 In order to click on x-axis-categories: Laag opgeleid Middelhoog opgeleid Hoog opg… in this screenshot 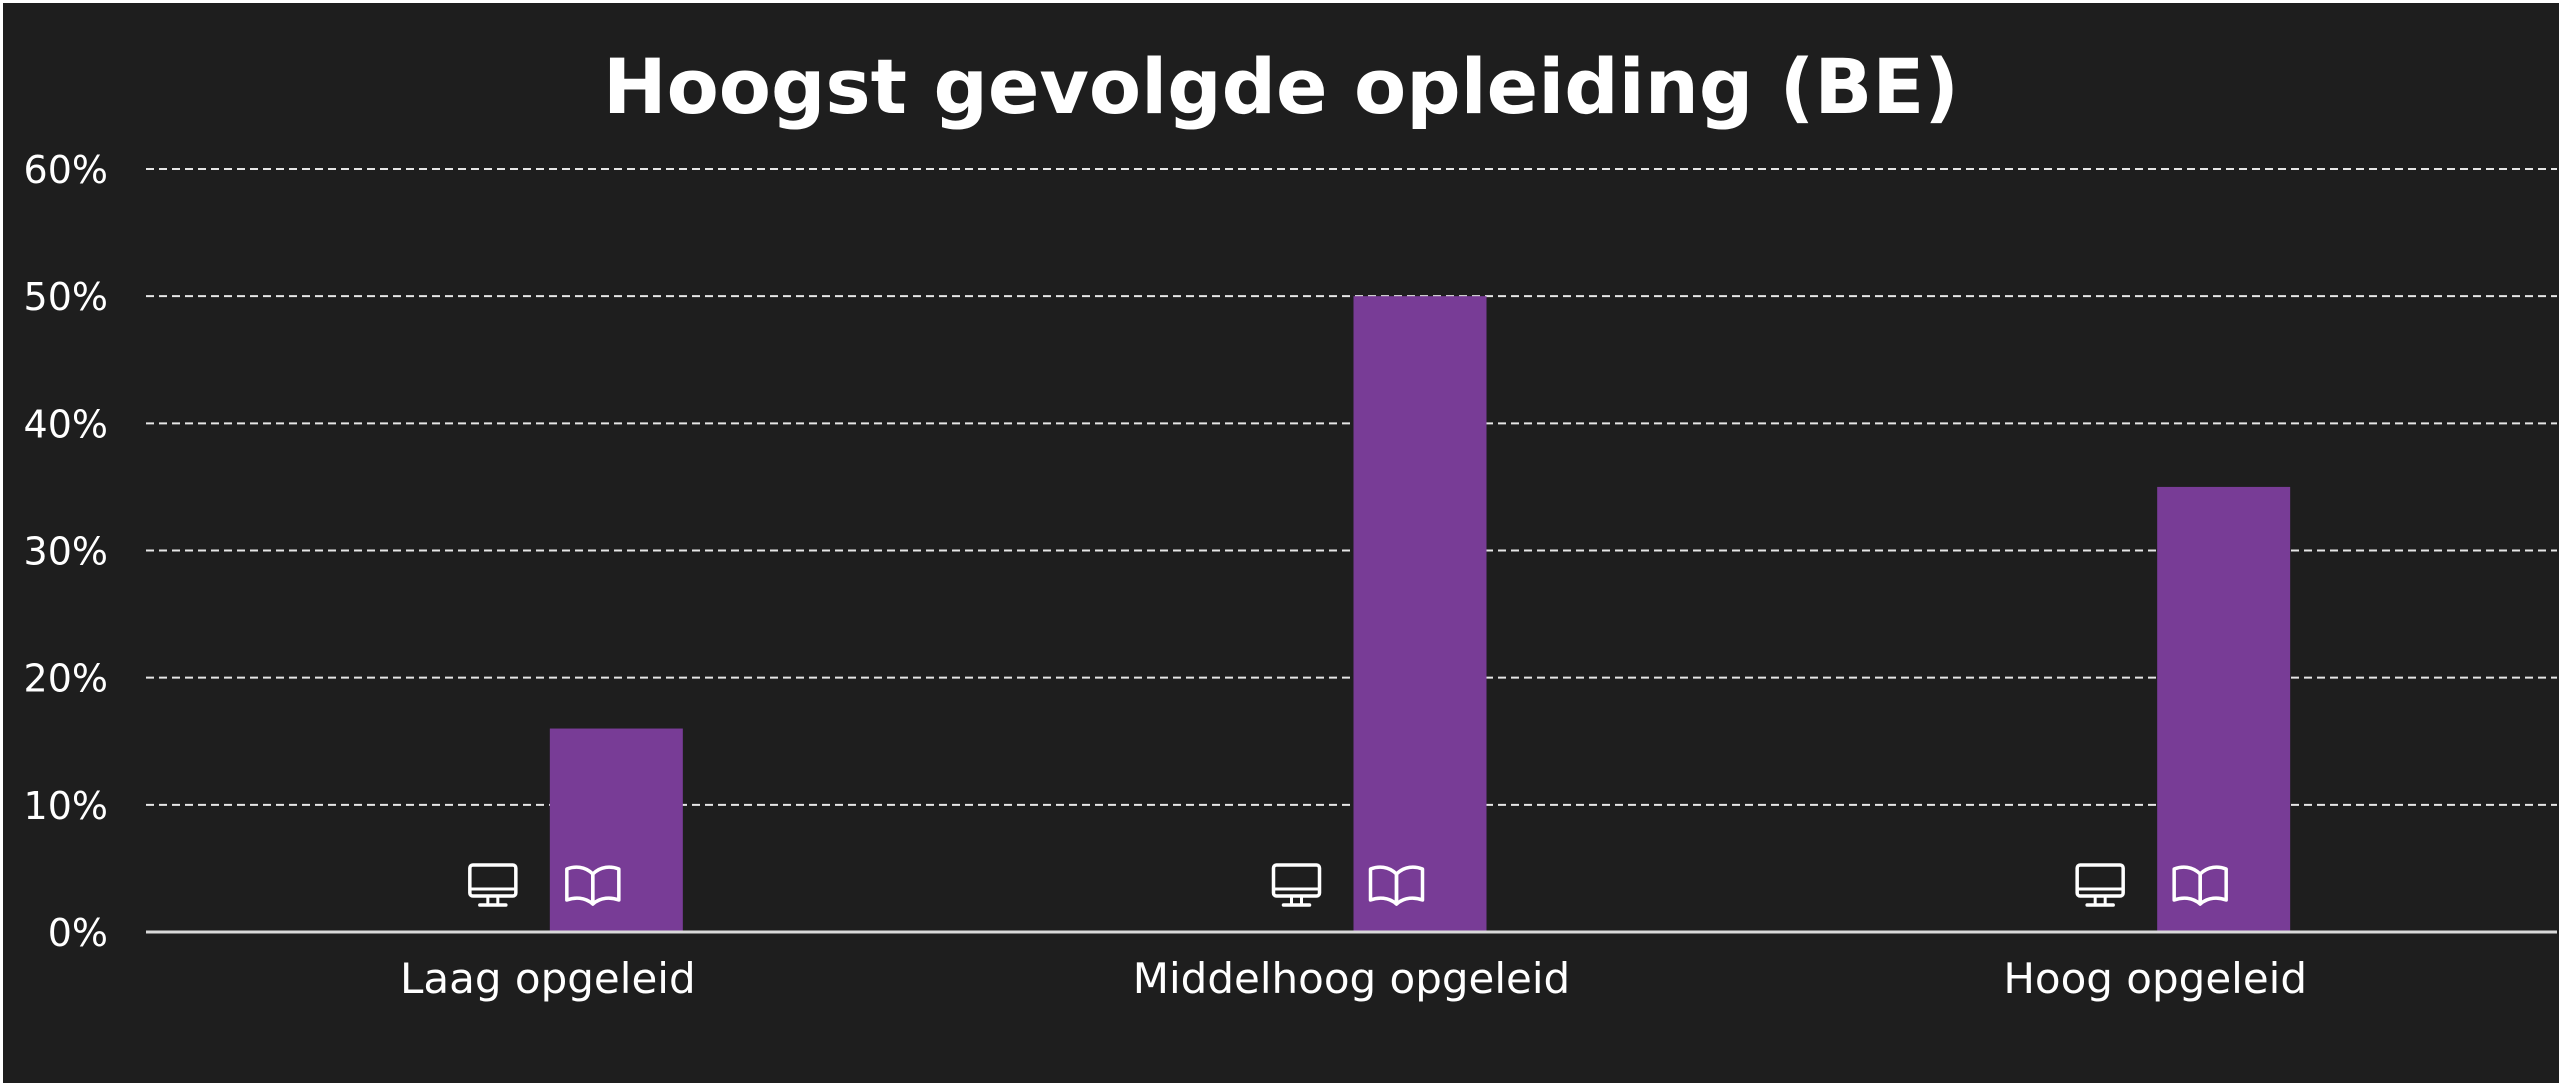, I will do `click(1353, 978)`.